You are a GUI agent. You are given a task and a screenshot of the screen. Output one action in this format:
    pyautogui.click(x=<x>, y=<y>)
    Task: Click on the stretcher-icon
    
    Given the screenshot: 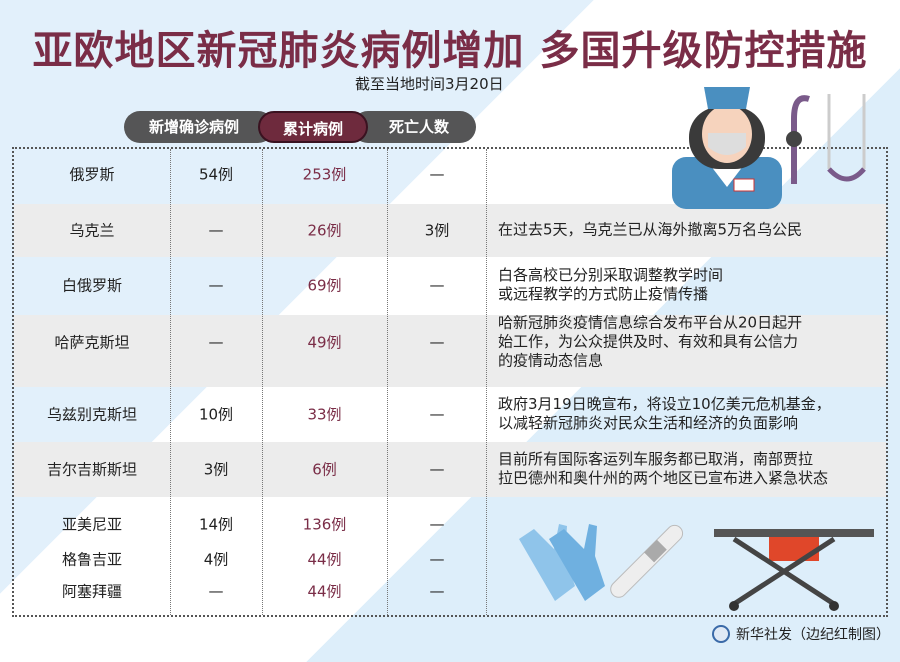 What is the action you would take?
    pyautogui.click(x=794, y=570)
    